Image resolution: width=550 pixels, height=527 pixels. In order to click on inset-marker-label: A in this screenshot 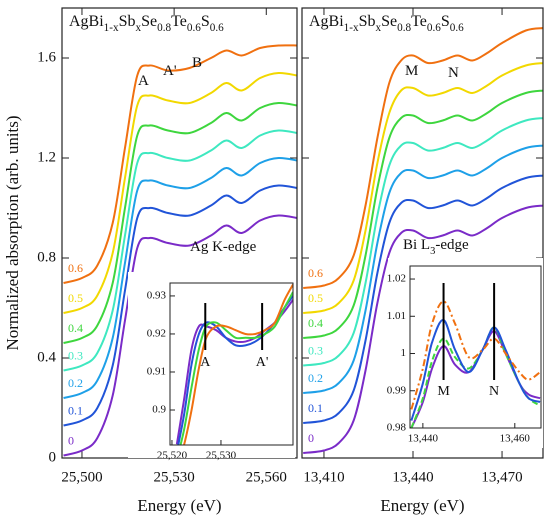, I will do `click(205, 362)`.